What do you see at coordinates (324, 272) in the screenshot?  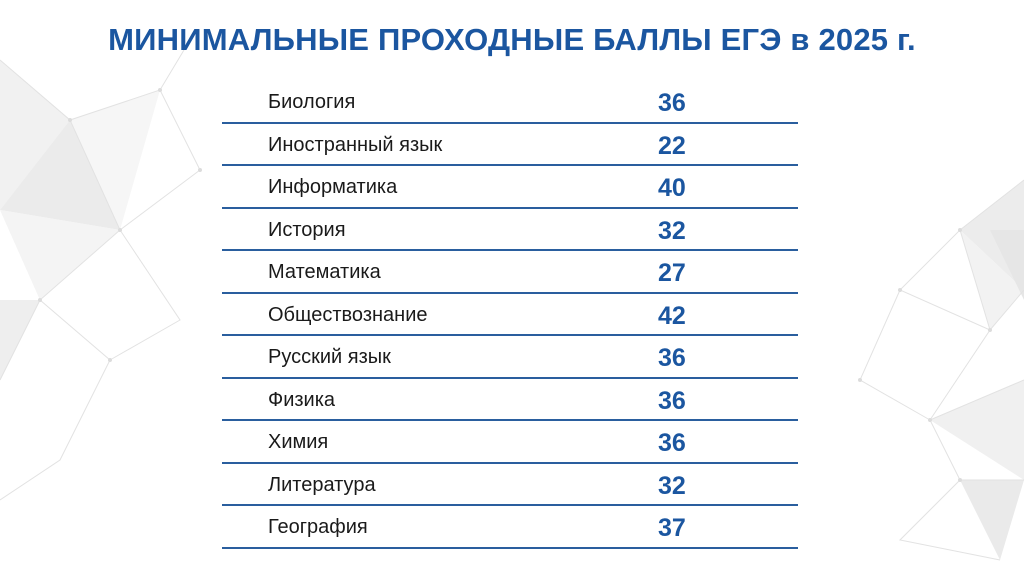 I see `subject-name: Математика` at bounding box center [324, 272].